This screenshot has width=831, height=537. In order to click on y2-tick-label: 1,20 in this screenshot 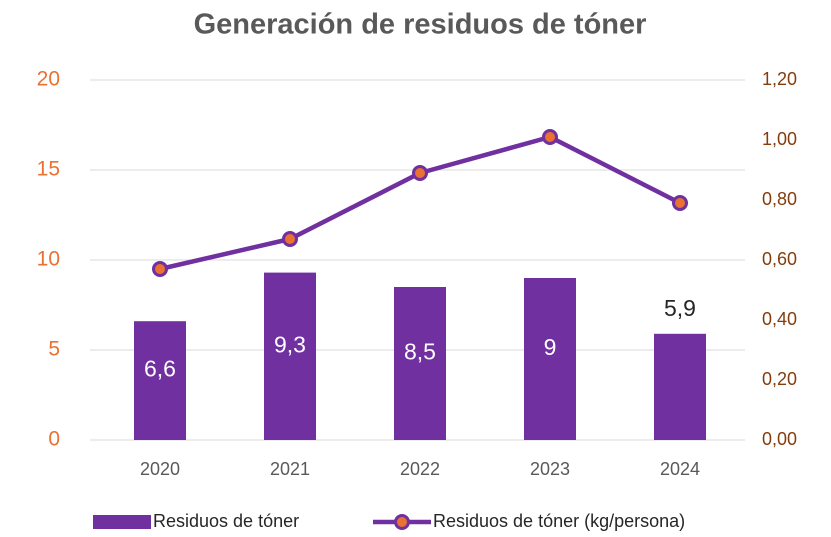, I will do `click(779, 79)`.